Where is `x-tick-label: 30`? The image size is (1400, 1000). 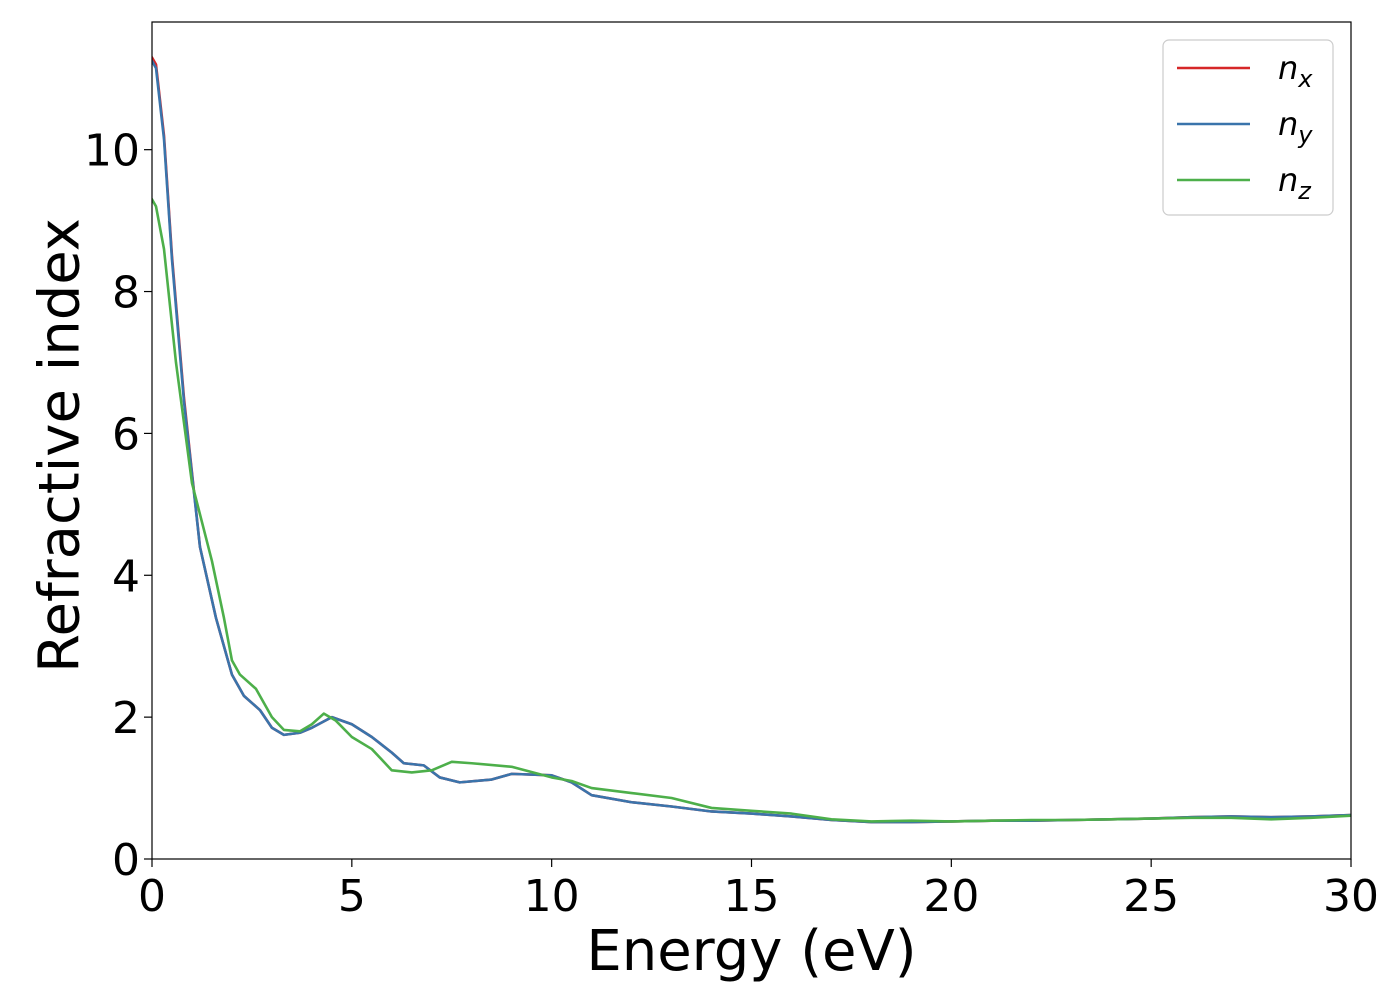 x-tick-label: 30 is located at coordinates (1351, 896).